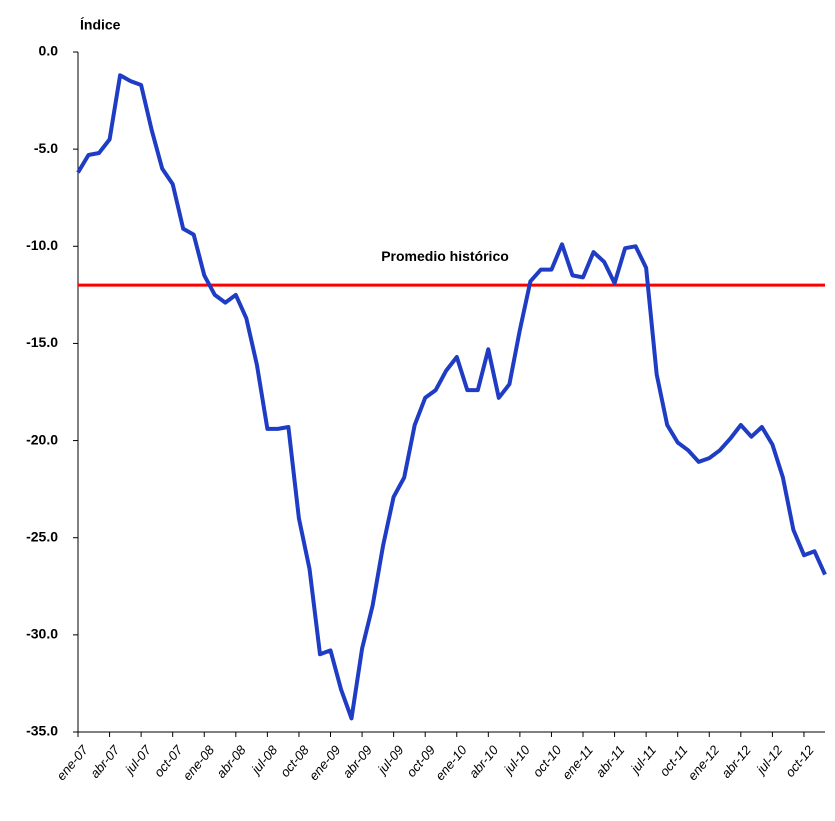  What do you see at coordinates (264, 760) in the screenshot?
I see `x-tick-label: jul-08` at bounding box center [264, 760].